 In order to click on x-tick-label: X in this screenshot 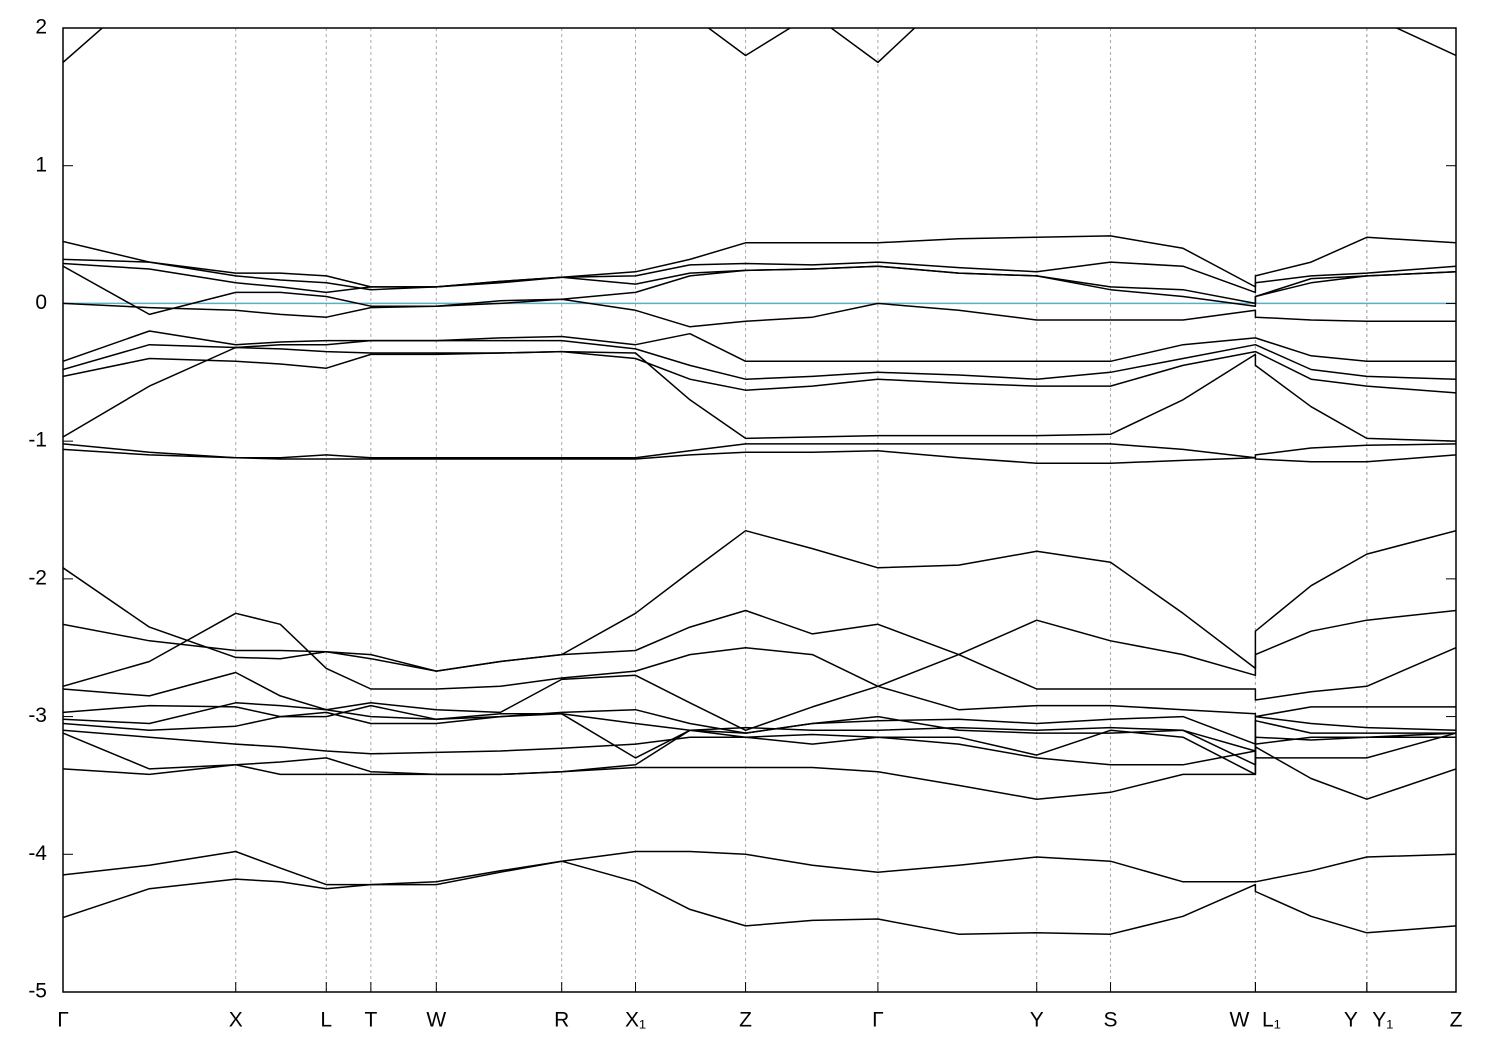, I will do `click(236, 1020)`.